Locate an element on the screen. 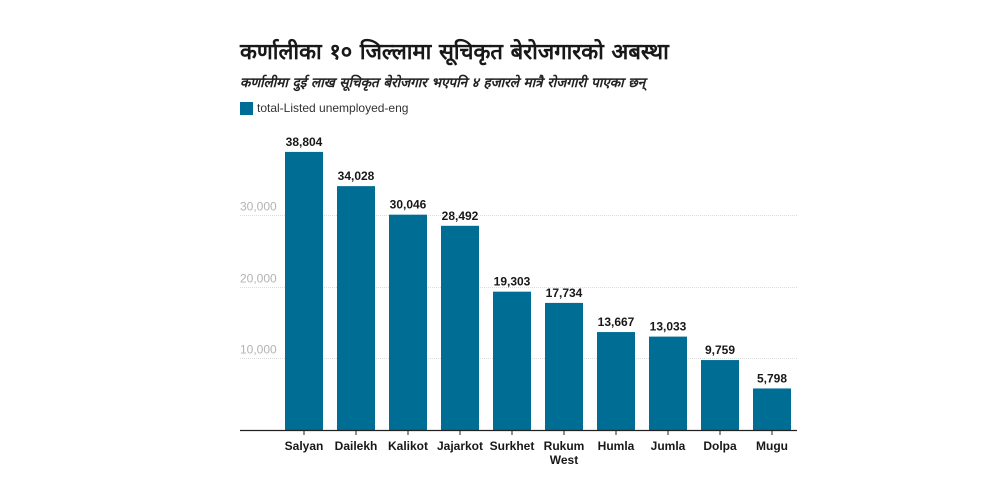  y-tick-label: 10,000 is located at coordinates (258, 350).